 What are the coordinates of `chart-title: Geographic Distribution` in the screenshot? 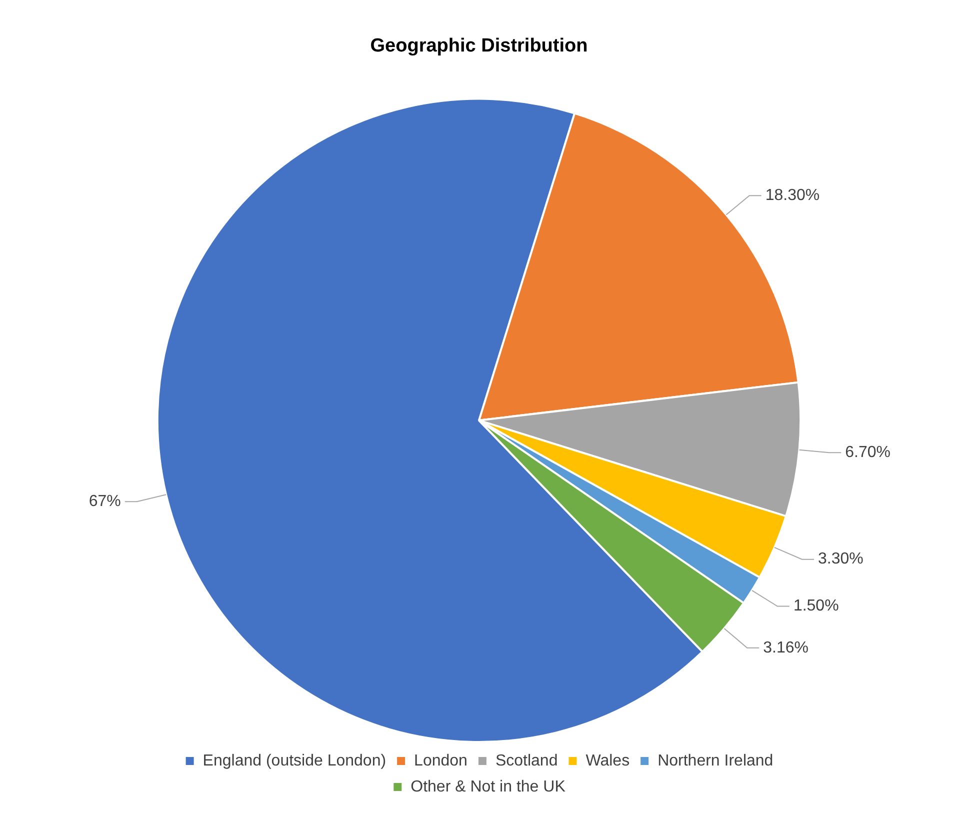 It's located at (479, 46).